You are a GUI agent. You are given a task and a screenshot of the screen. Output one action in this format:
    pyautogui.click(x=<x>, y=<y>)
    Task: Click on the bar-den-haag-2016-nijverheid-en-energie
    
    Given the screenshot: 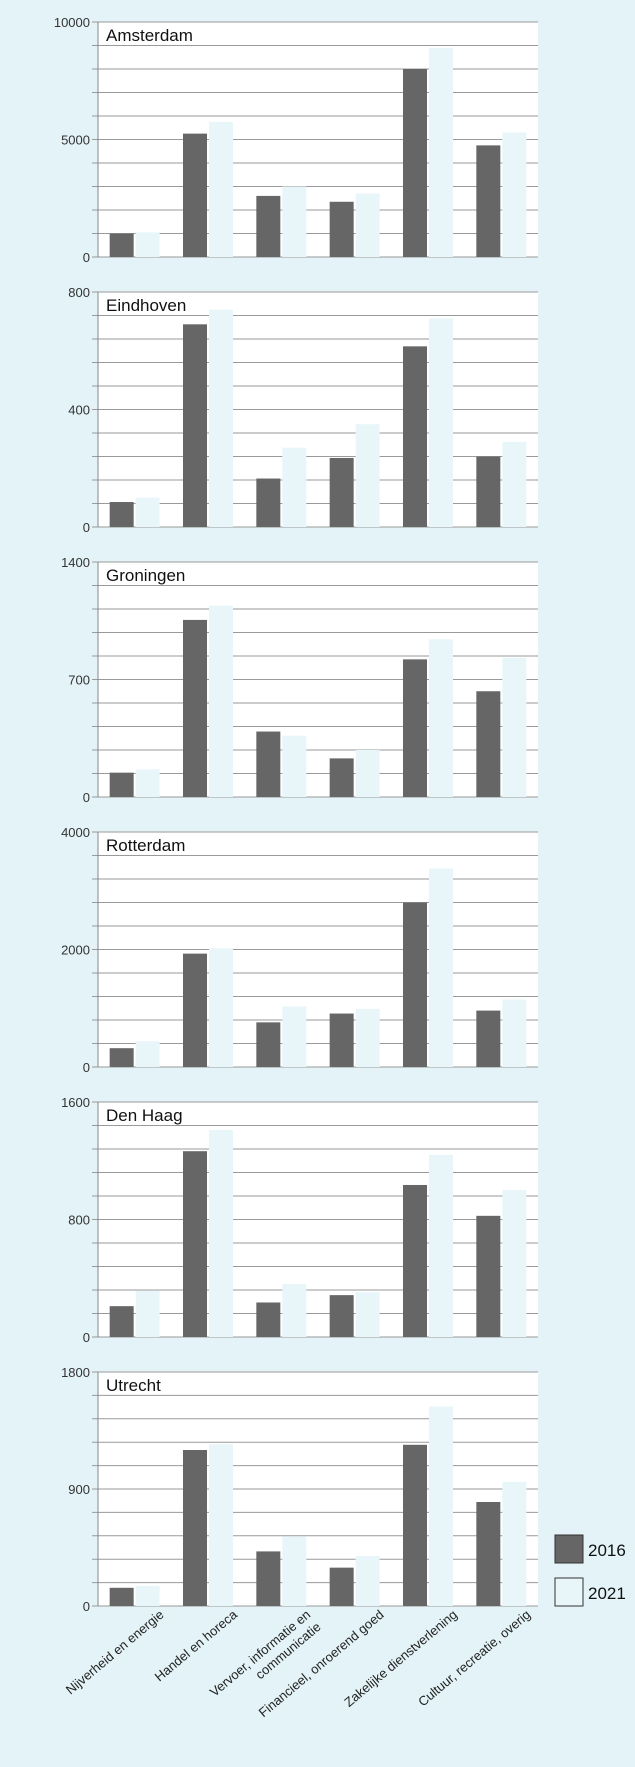 What is the action you would take?
    pyautogui.click(x=121, y=1321)
    